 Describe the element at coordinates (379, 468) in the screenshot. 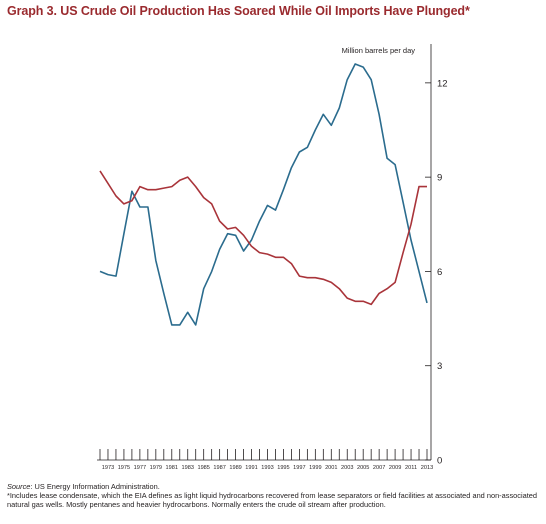

I see `x-tick-label: 2007` at that location.